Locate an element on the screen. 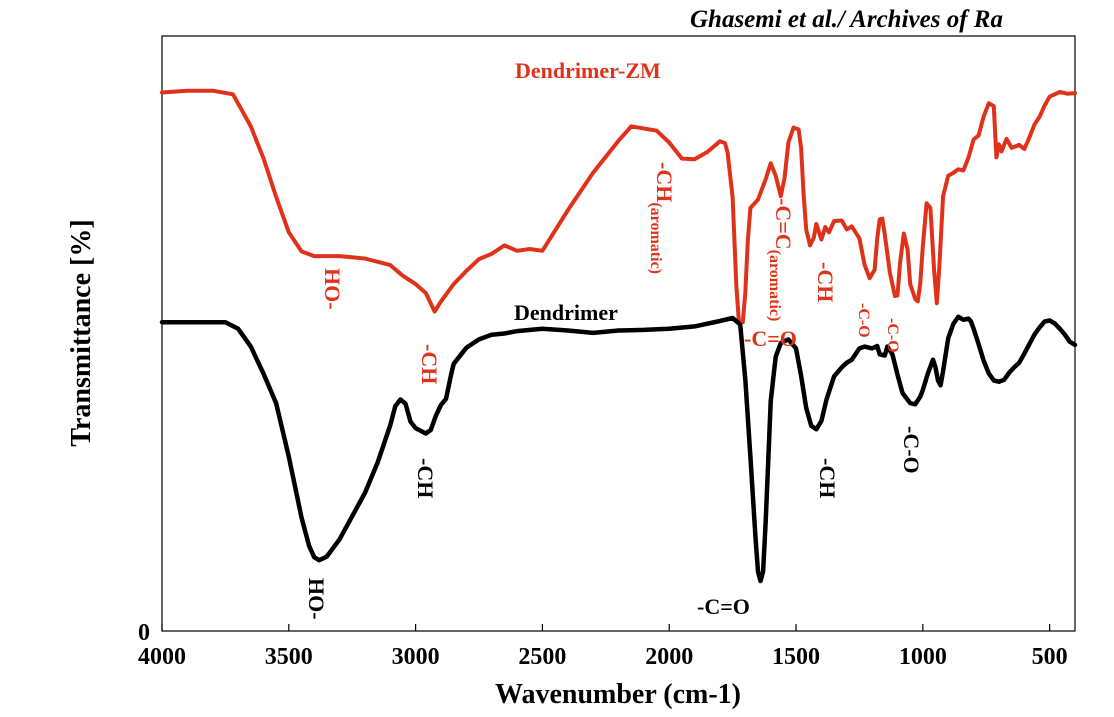 The height and width of the screenshot is (717, 1114). x-tick-label: 3500 is located at coordinates (289, 657).